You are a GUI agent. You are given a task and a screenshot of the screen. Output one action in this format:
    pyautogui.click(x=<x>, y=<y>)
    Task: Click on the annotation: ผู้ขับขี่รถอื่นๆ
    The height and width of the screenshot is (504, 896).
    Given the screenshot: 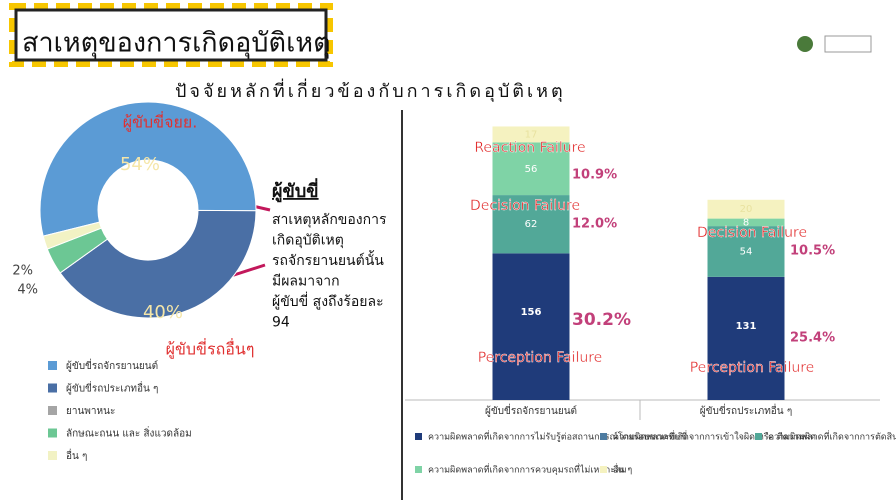 What is the action you would take?
    pyautogui.click(x=210, y=349)
    